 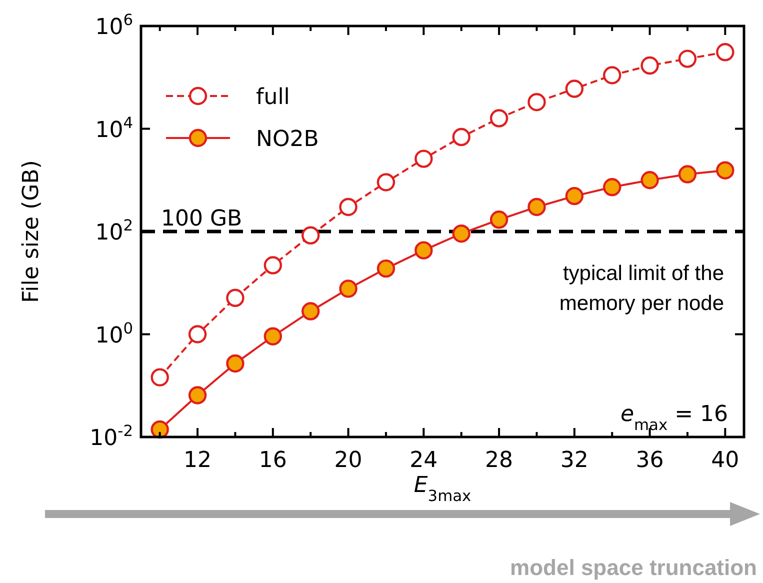 I want to click on annotation: typical limit of the memory per node, so click(x=641, y=288).